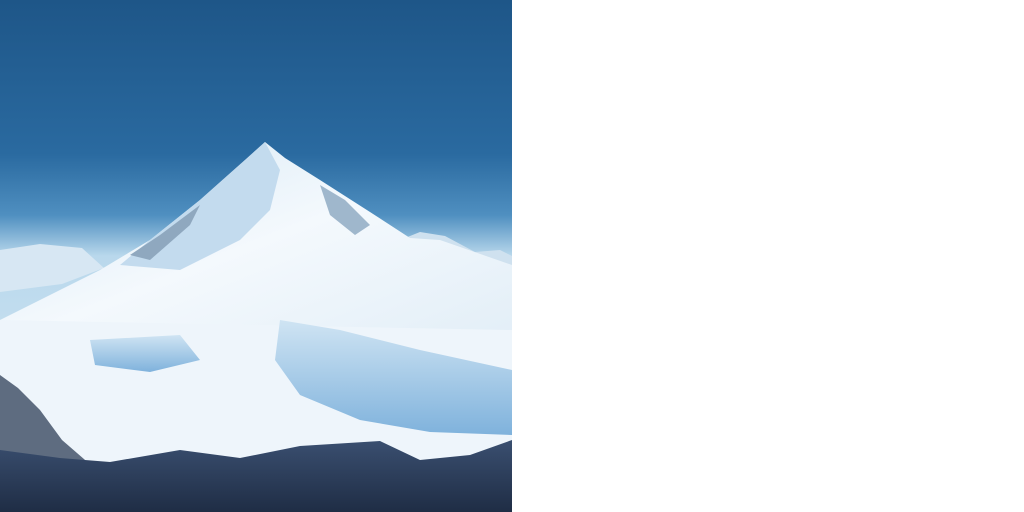 This screenshot has width=1024, height=512. What do you see at coordinates (165, 232) in the screenshot?
I see `rock-ridge` at bounding box center [165, 232].